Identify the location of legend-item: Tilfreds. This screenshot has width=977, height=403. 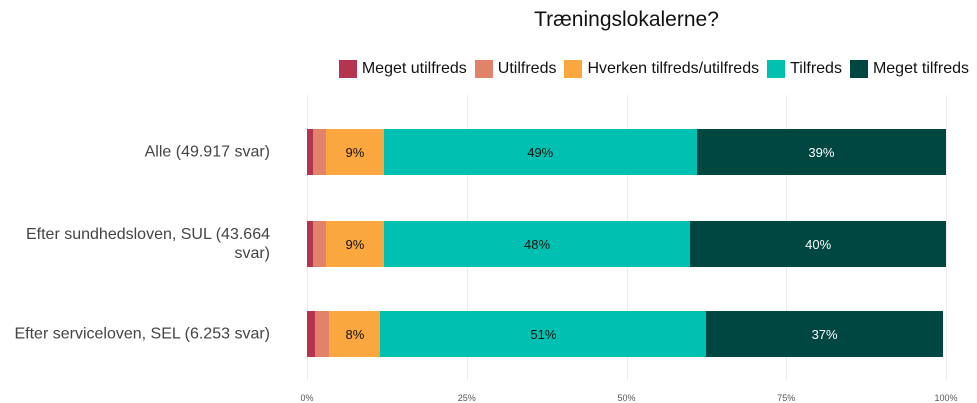
(804, 69).